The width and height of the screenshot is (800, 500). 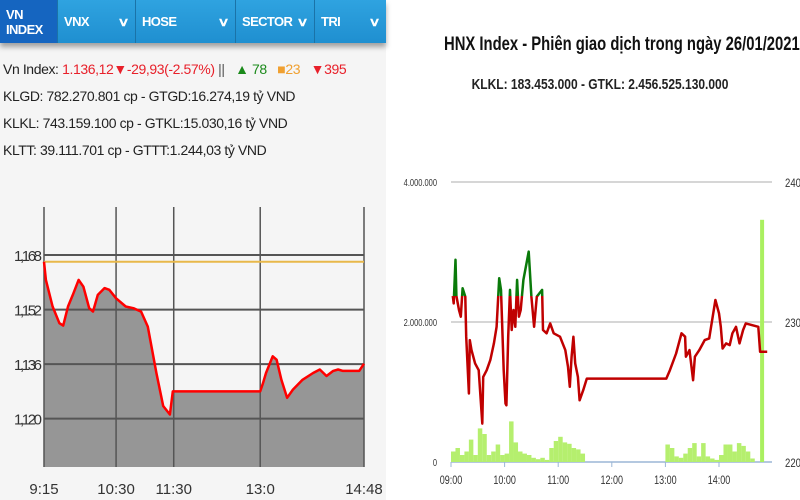 I want to click on tab-sector: SECTOR ∨, so click(x=275, y=21).